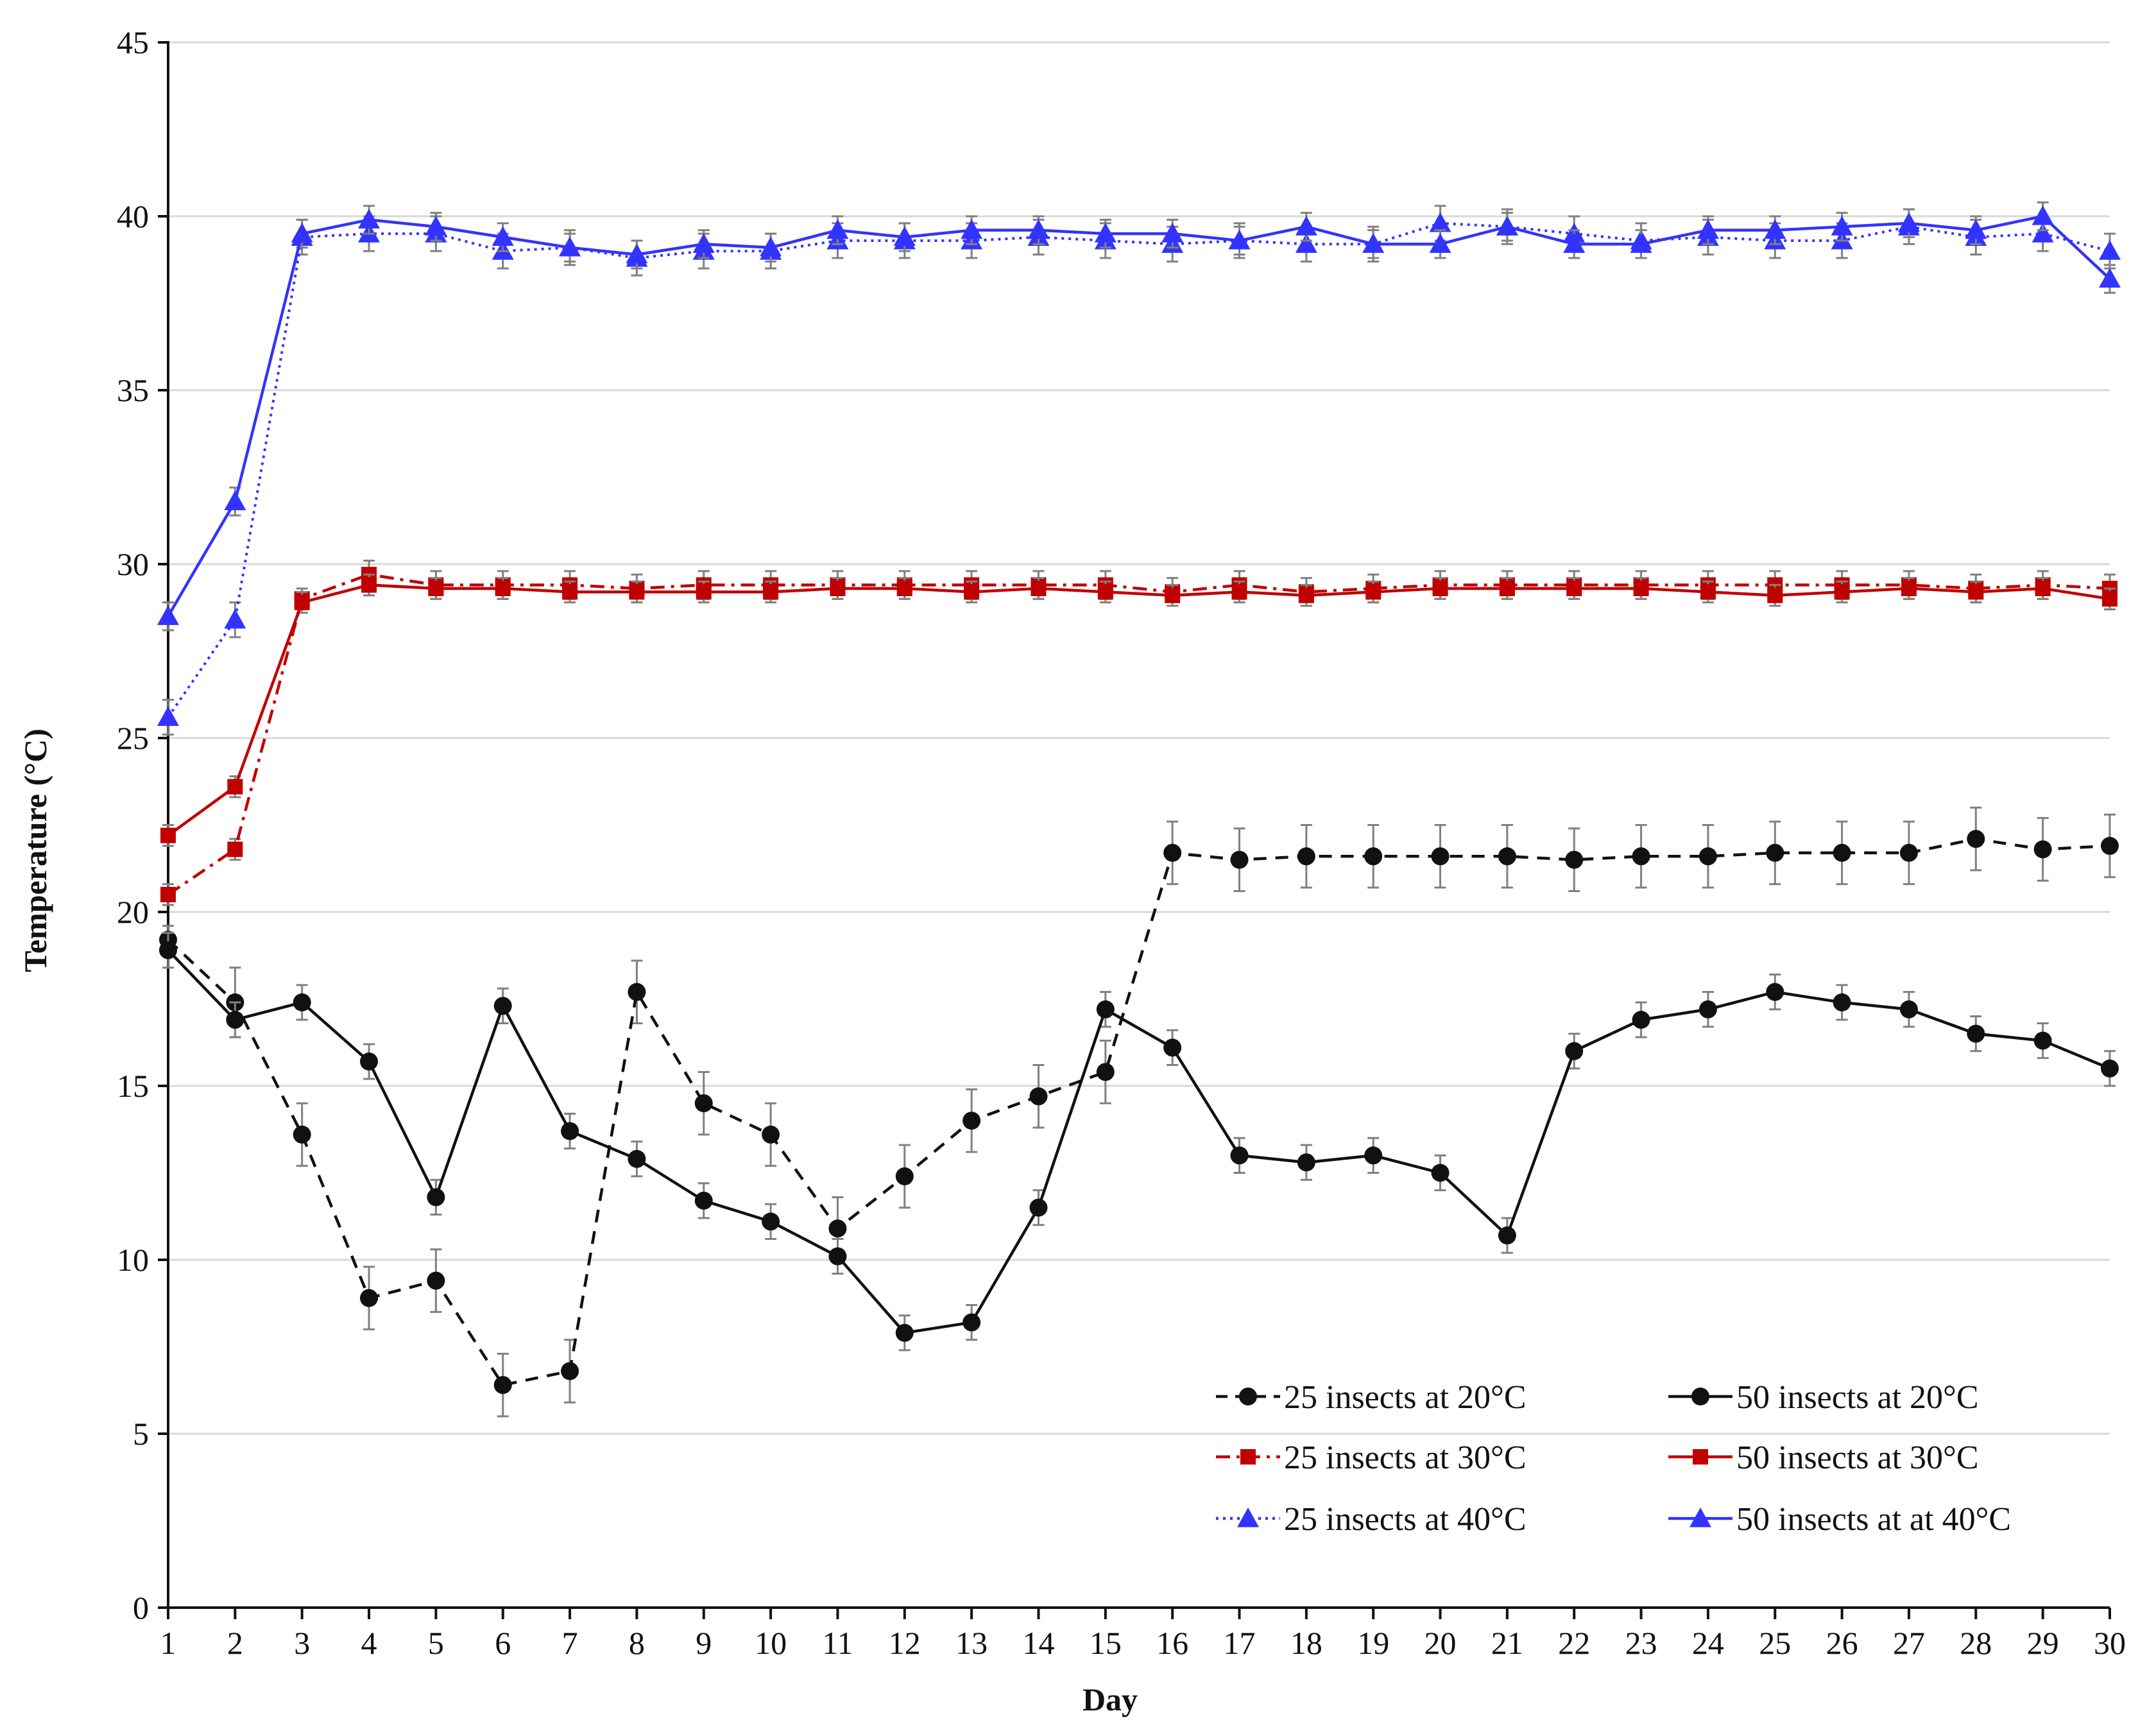 This screenshot has height=1736, width=2147. What do you see at coordinates (2043, 1643) in the screenshot?
I see `x-tick-label-29: 29` at bounding box center [2043, 1643].